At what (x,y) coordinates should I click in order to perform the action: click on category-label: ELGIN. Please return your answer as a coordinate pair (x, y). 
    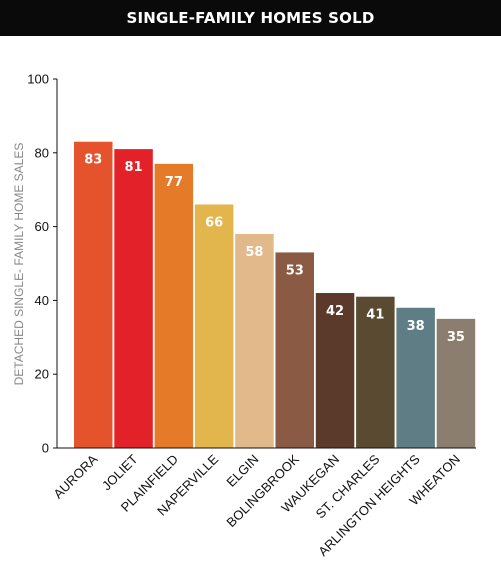
    Looking at the image, I should click on (242, 471).